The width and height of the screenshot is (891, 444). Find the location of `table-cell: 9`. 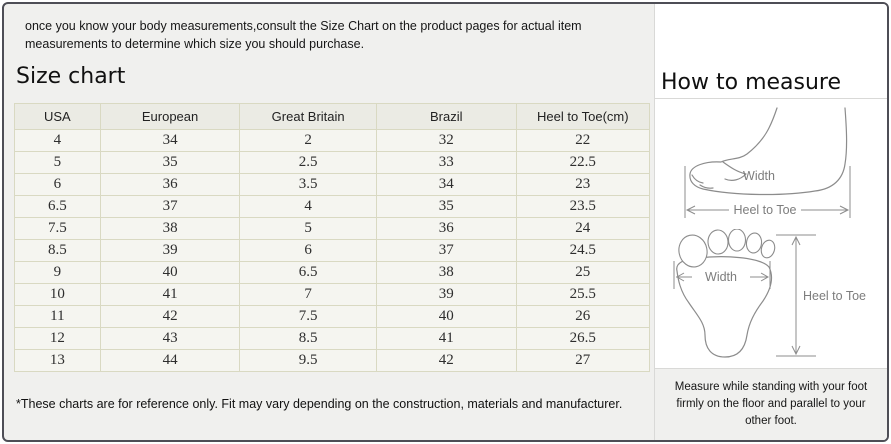

table-cell: 9 is located at coordinates (57, 272).